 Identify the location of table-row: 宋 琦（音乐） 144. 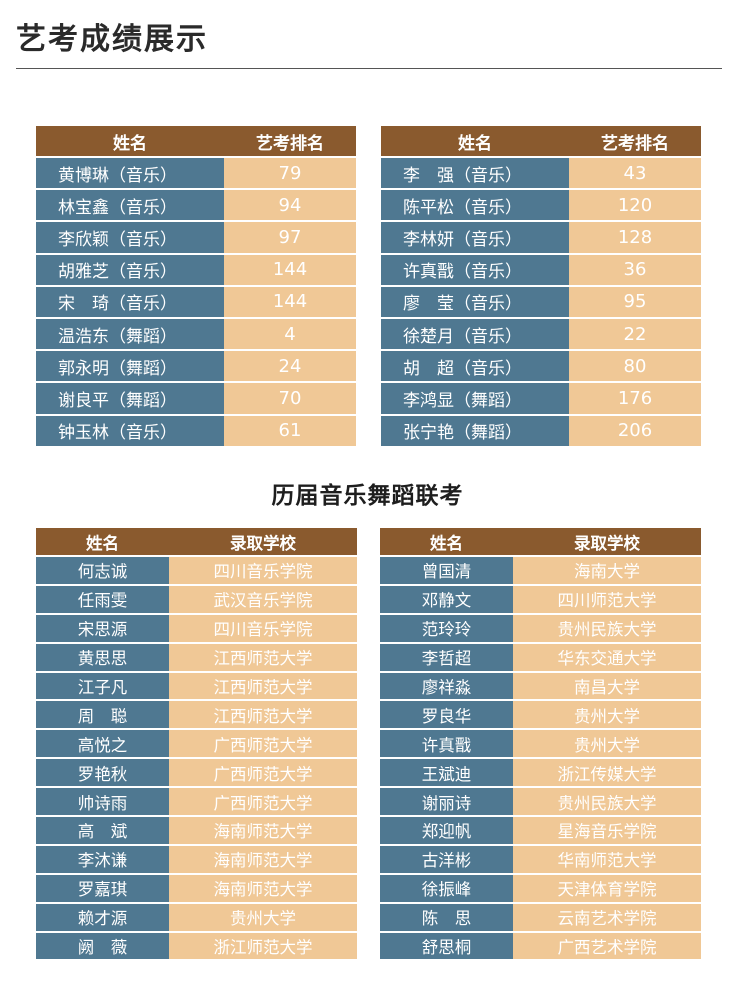
(196, 302).